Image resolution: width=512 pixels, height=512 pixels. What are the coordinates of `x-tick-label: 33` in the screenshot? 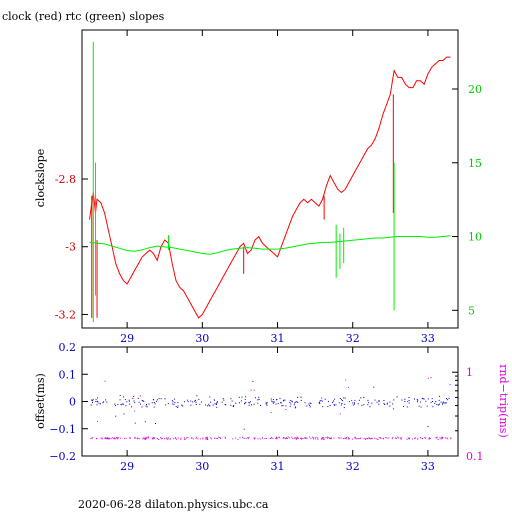 It's located at (428, 338).